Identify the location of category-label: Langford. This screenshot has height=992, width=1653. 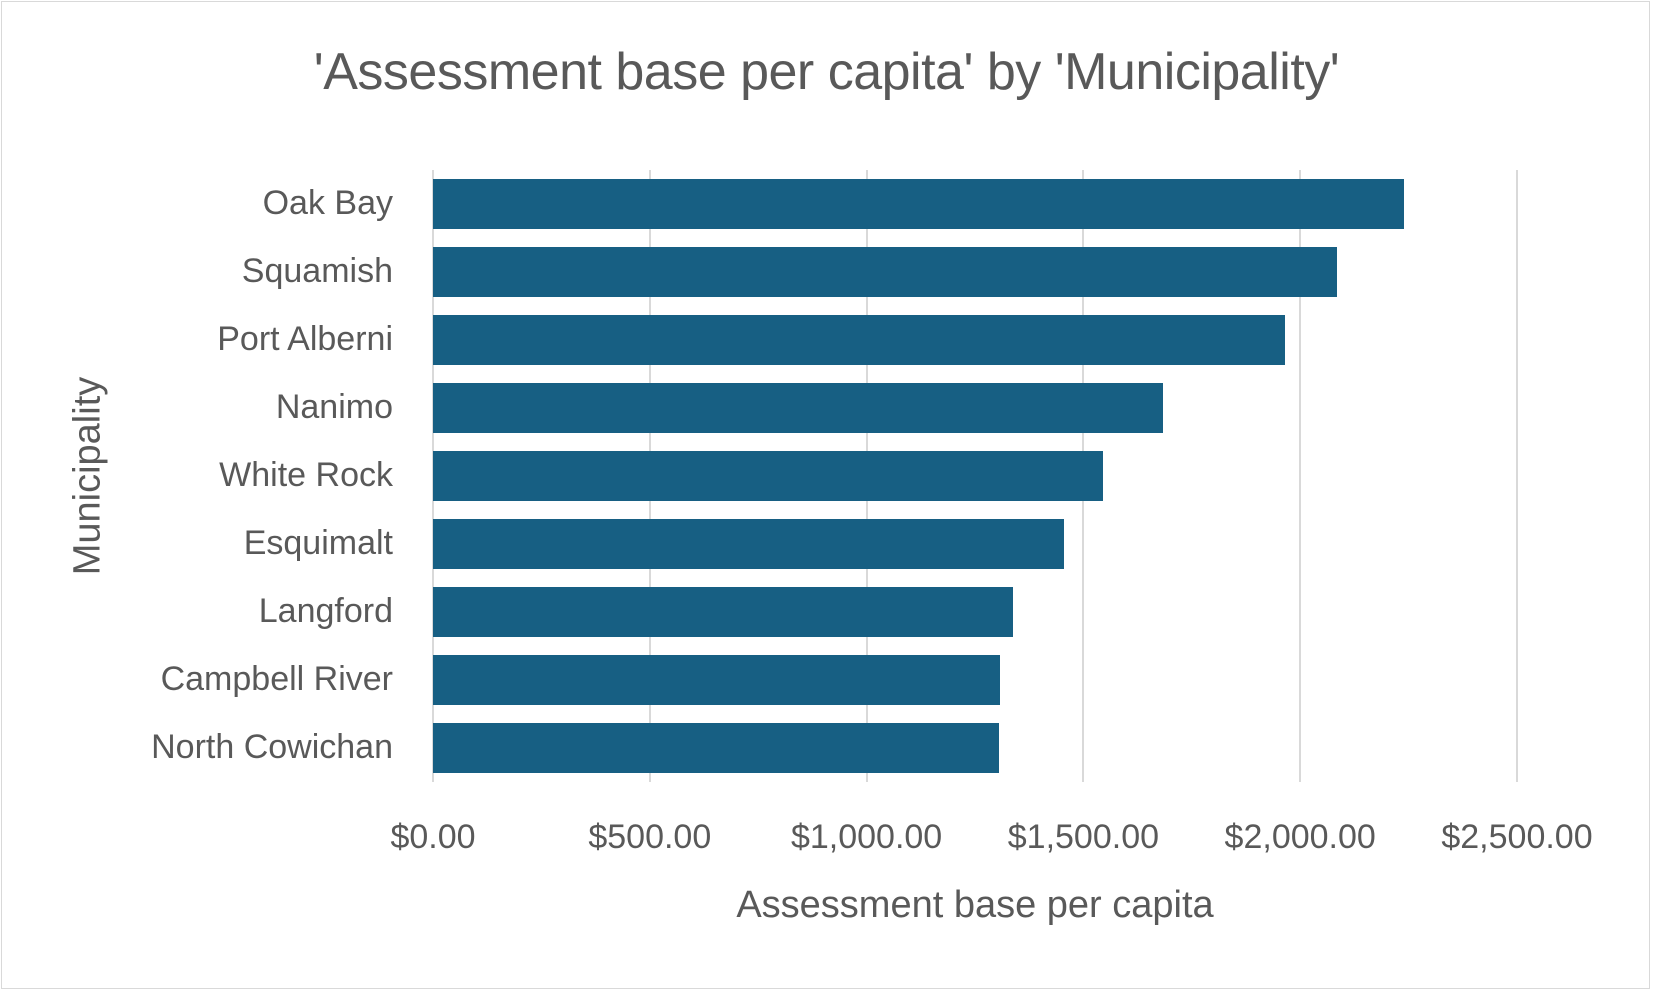
(325, 611).